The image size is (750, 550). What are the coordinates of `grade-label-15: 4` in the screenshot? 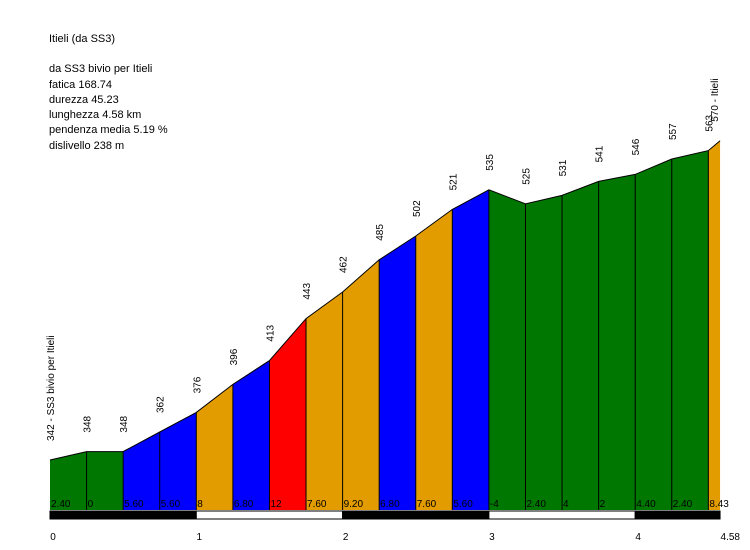 It's located at (566, 504).